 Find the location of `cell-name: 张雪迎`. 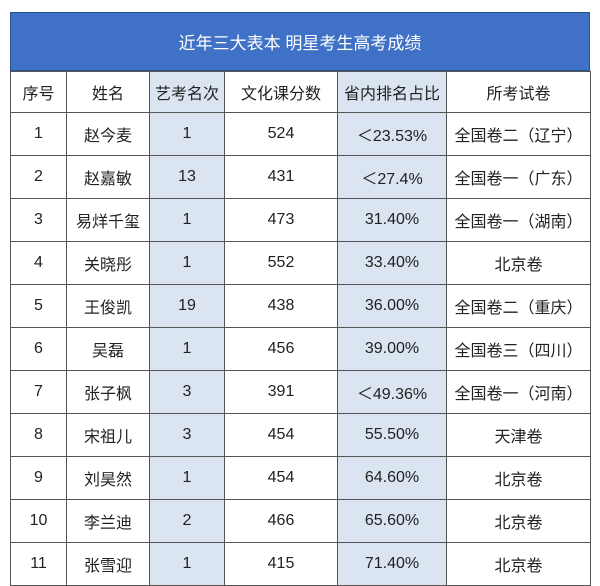

cell-name: 张雪迎 is located at coordinates (108, 564).